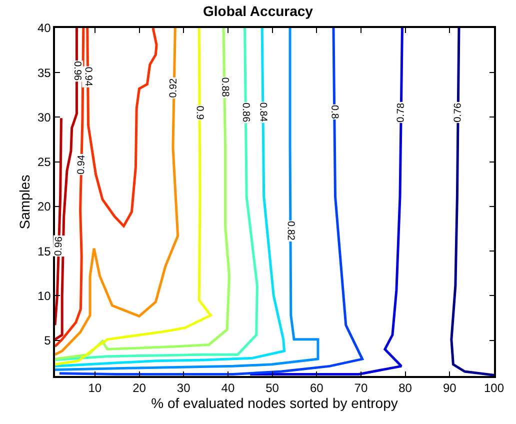 The image size is (516, 424). I want to click on text: 0.8, so click(334, 112).